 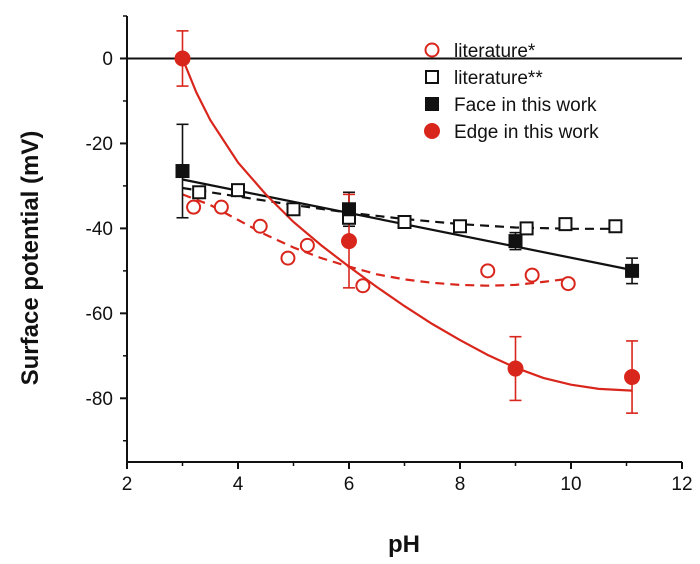 I want to click on x-tick-label: 2, so click(x=127, y=484).